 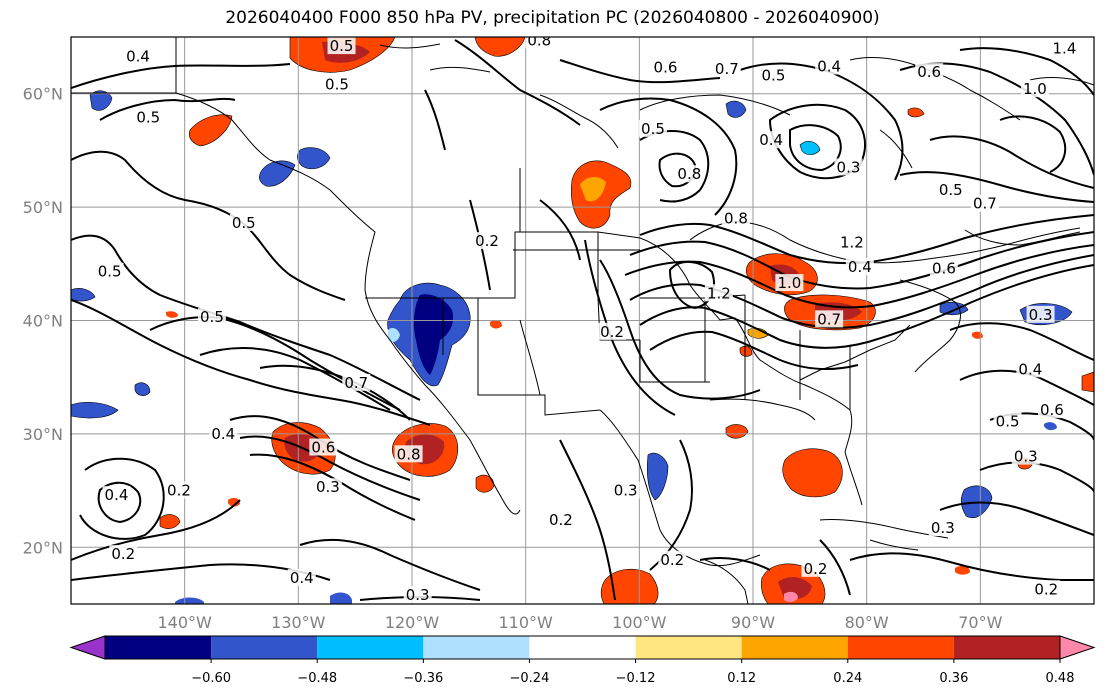 What do you see at coordinates (277, 173) in the screenshot?
I see `precip-negative-area` at bounding box center [277, 173].